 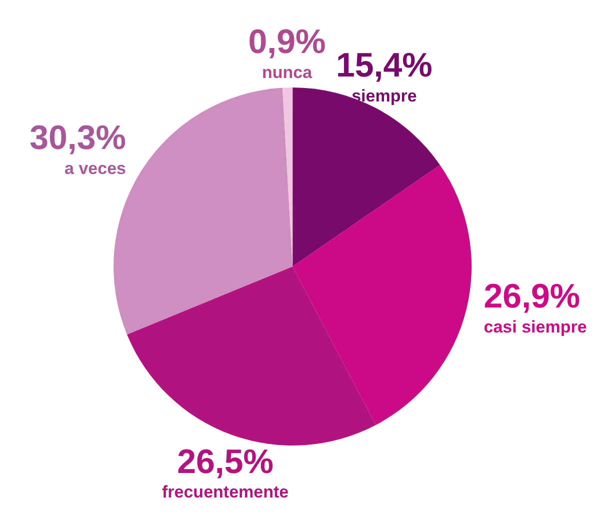 I want to click on slice-label: nunca, so click(x=287, y=72).